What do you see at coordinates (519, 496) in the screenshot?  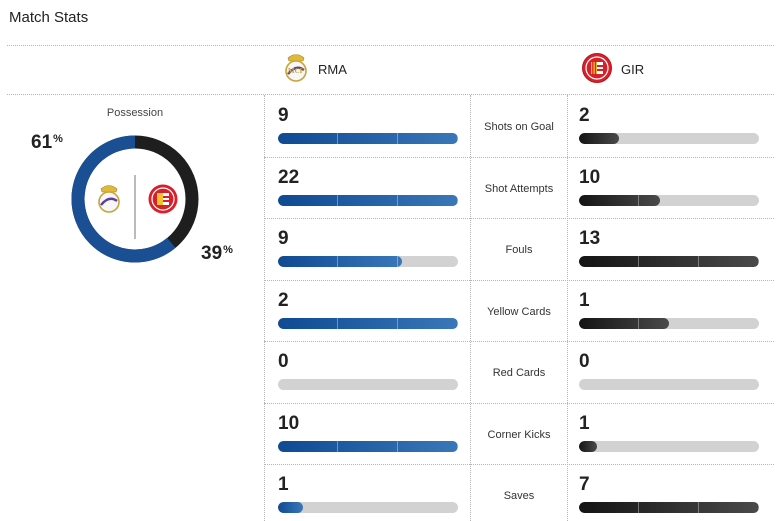 I see `stat-label: Saves` at bounding box center [519, 496].